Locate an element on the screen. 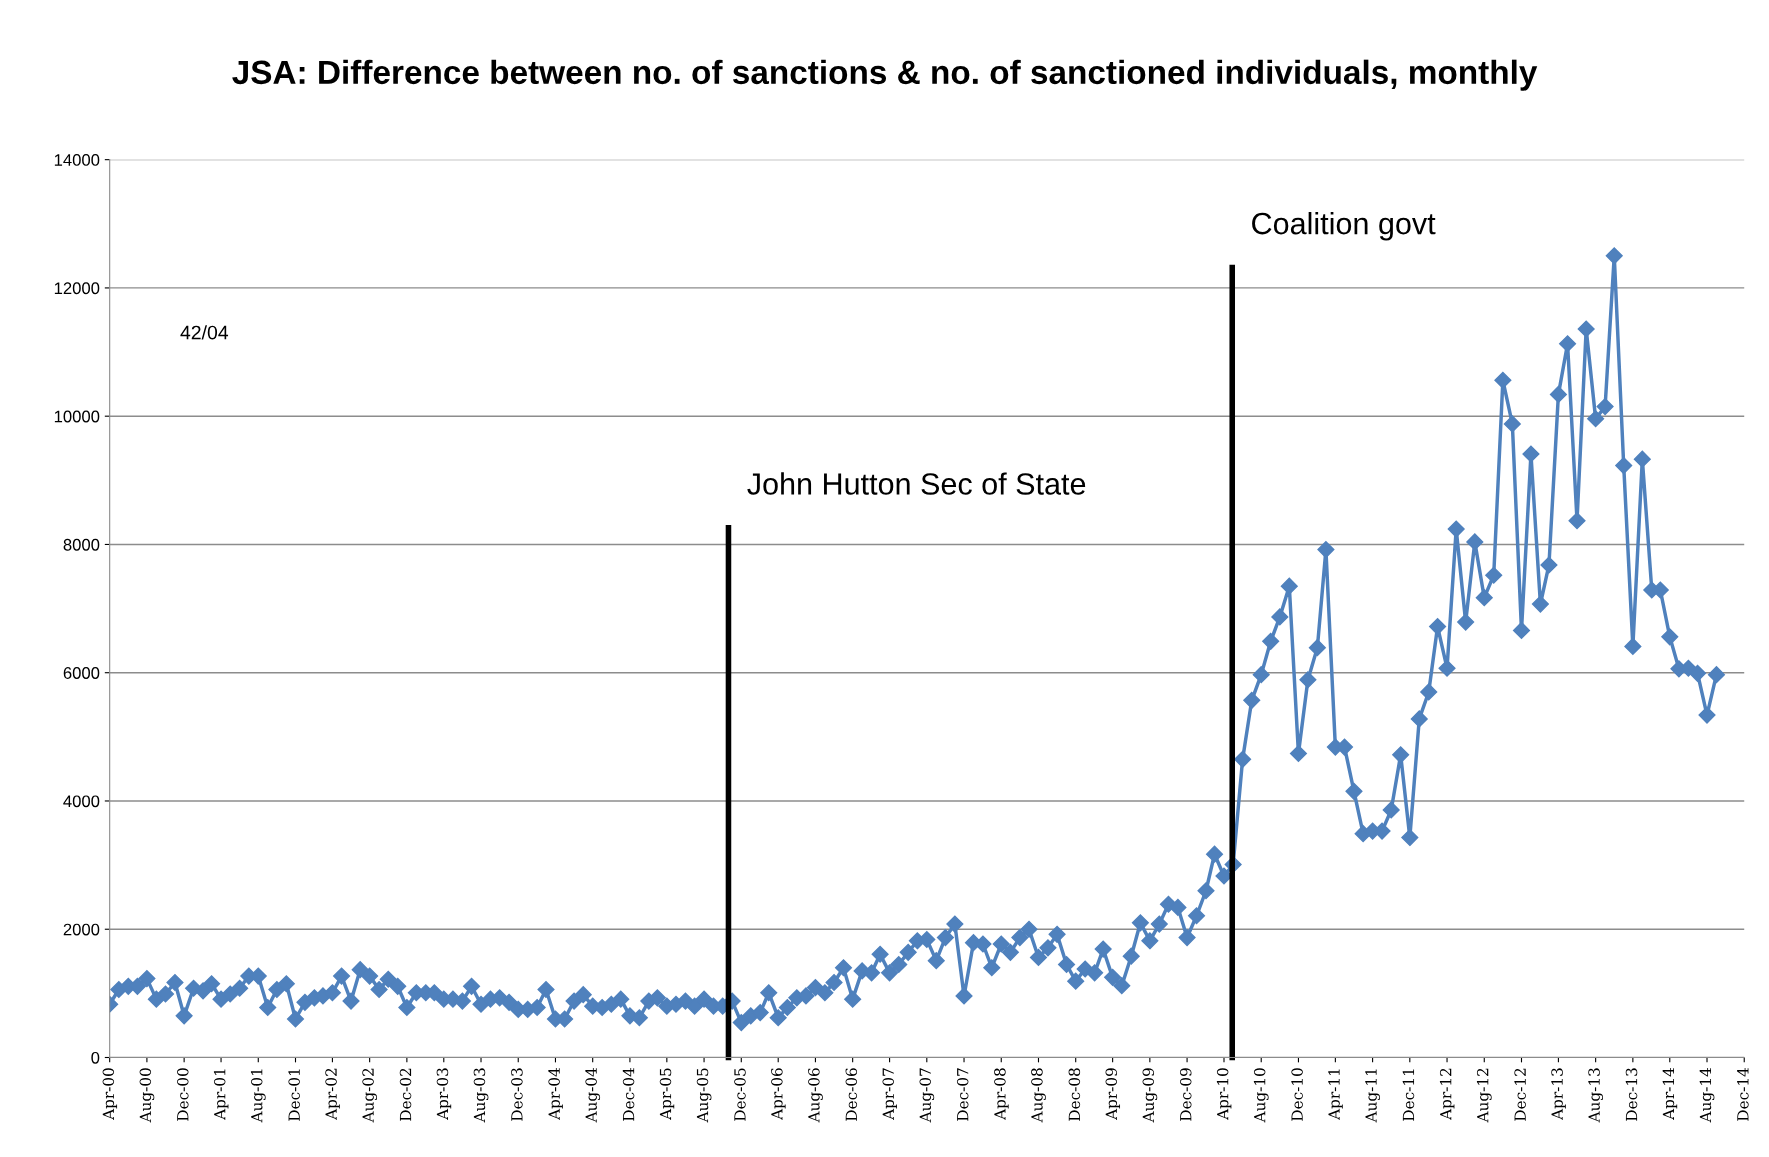 The image size is (1769, 1157). x-tick-label: Aug-11 is located at coordinates (1372, 1096).